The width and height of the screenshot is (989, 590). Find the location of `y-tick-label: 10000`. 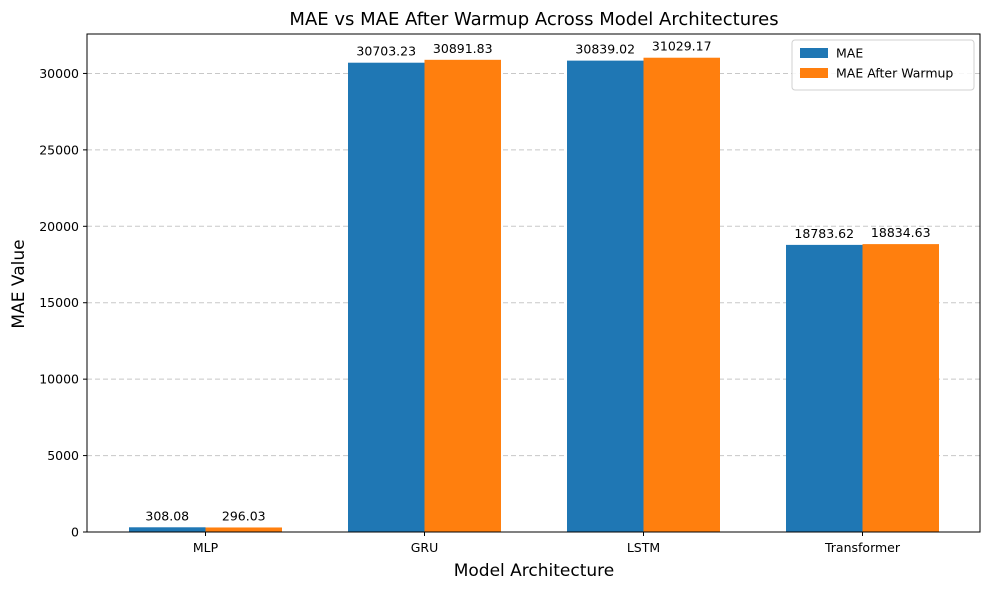

y-tick-label: 10000 is located at coordinates (59, 379).